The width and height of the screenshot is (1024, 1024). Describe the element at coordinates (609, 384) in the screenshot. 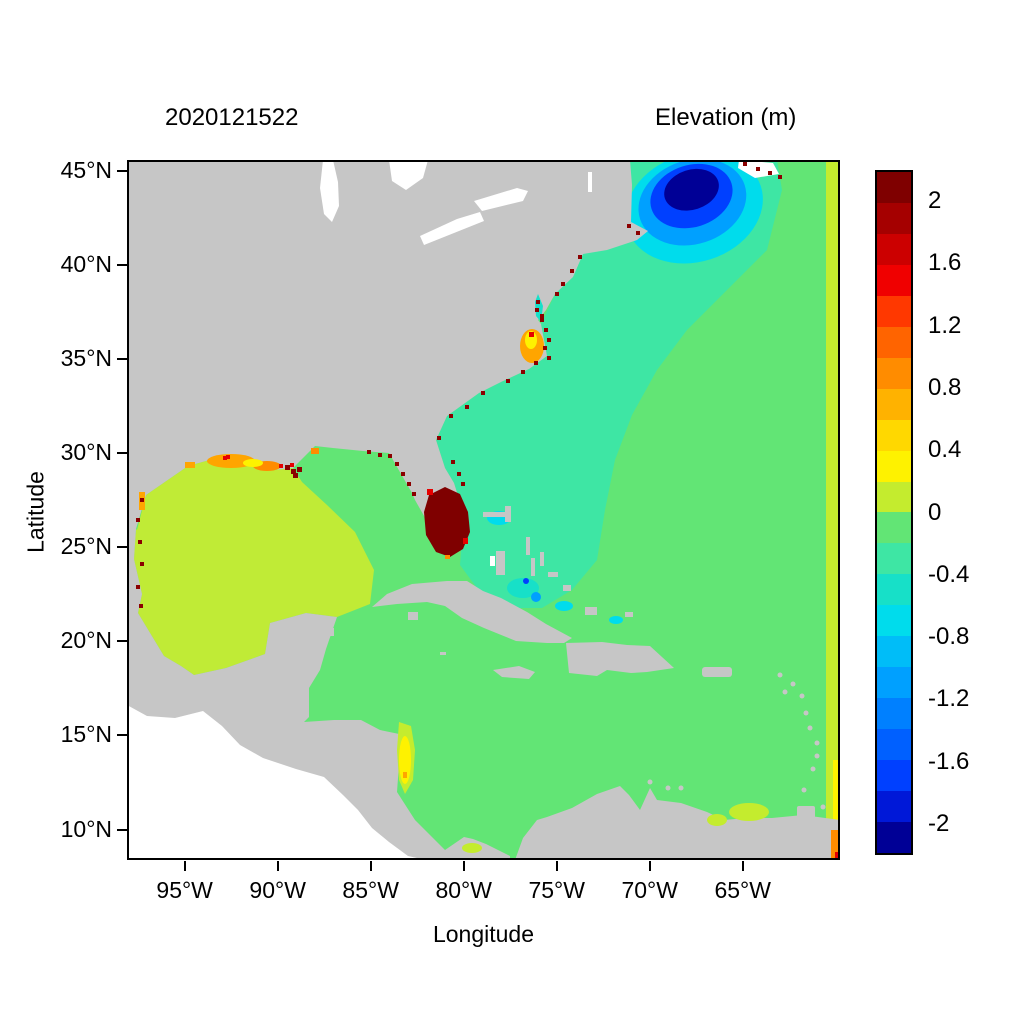

I see `coastal-negative-region` at that location.